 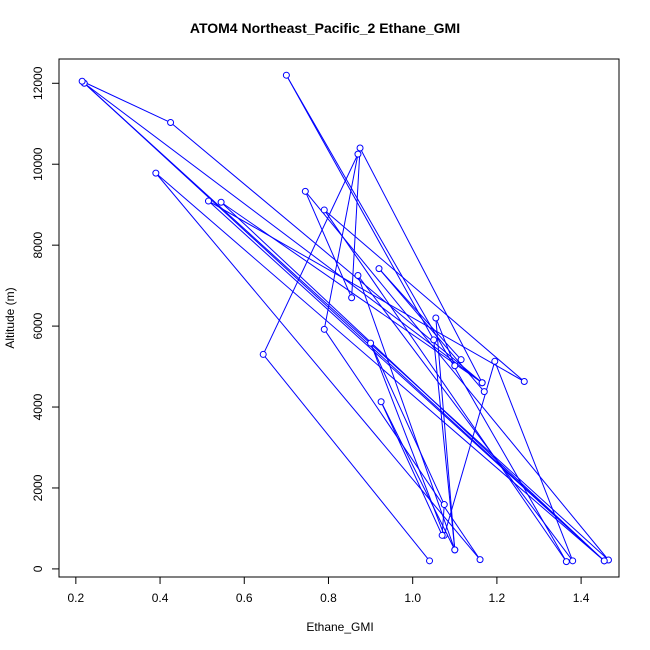 What do you see at coordinates (38, 244) in the screenshot?
I see `y-tick-label: 8000` at bounding box center [38, 244].